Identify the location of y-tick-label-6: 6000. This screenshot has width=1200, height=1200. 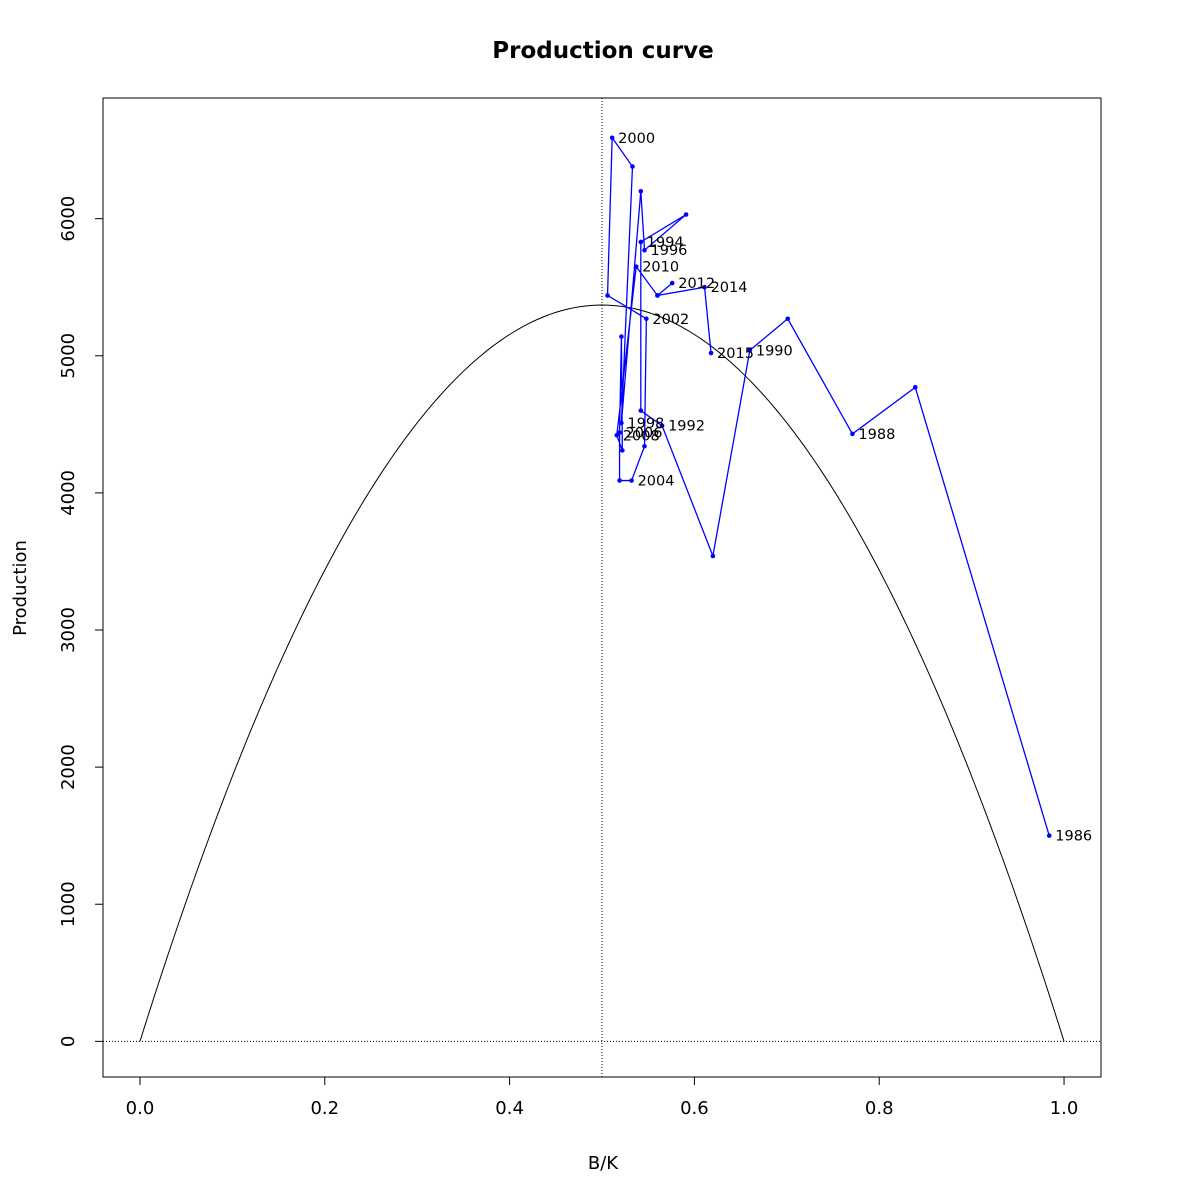
(68, 219).